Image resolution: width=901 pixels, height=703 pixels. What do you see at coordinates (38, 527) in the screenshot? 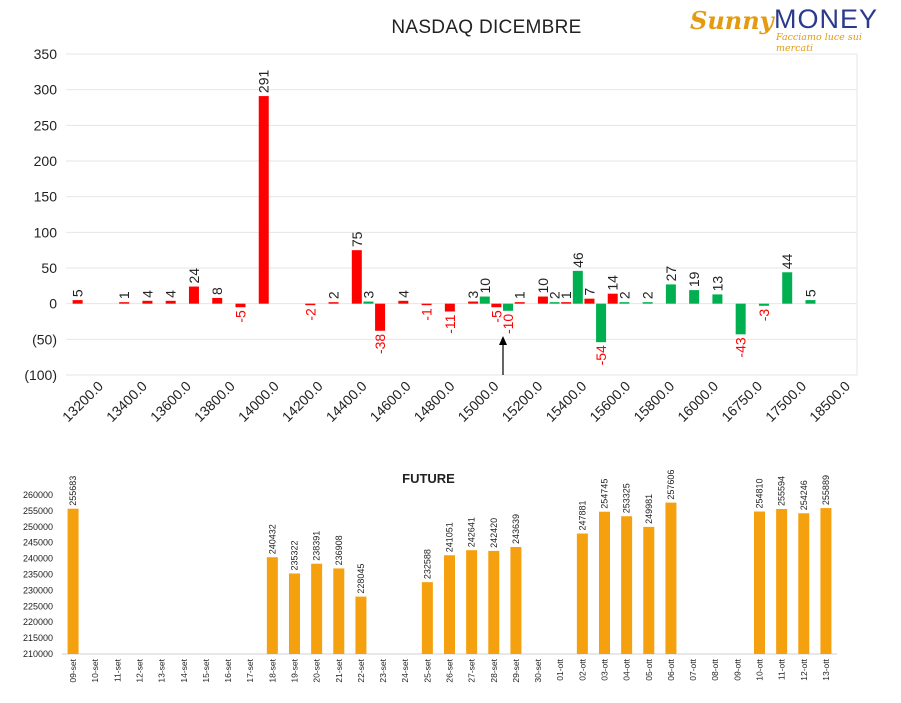
I see `future-y-tick-label: 250000` at bounding box center [38, 527].